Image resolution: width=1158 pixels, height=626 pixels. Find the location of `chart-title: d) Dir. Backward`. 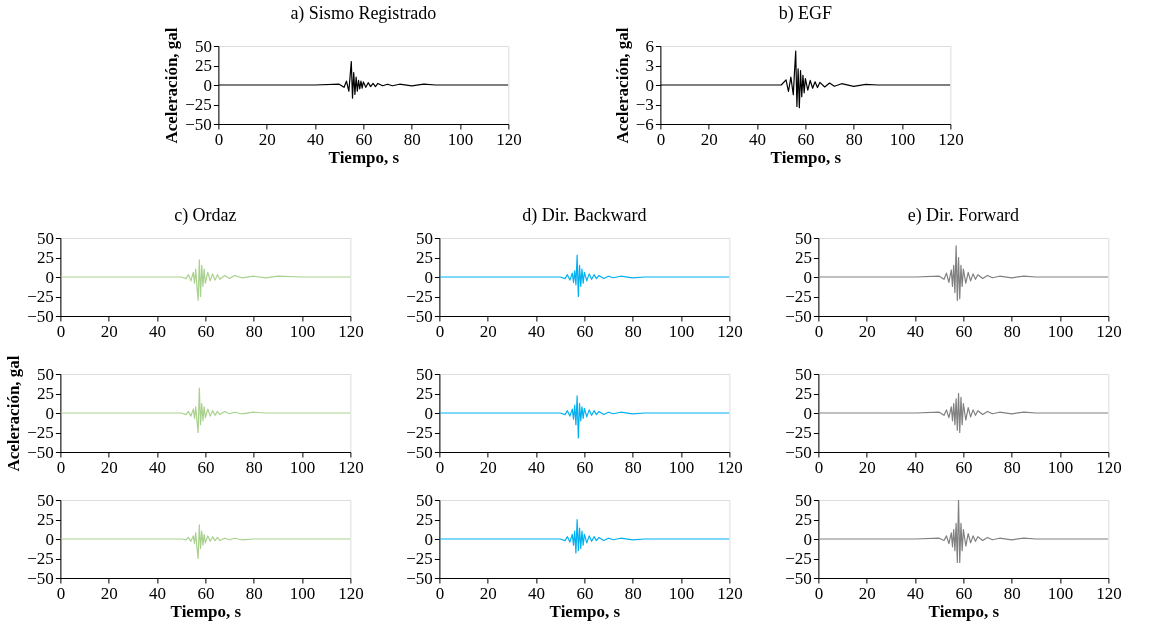

chart-title: d) Dir. Backward is located at coordinates (584, 215).